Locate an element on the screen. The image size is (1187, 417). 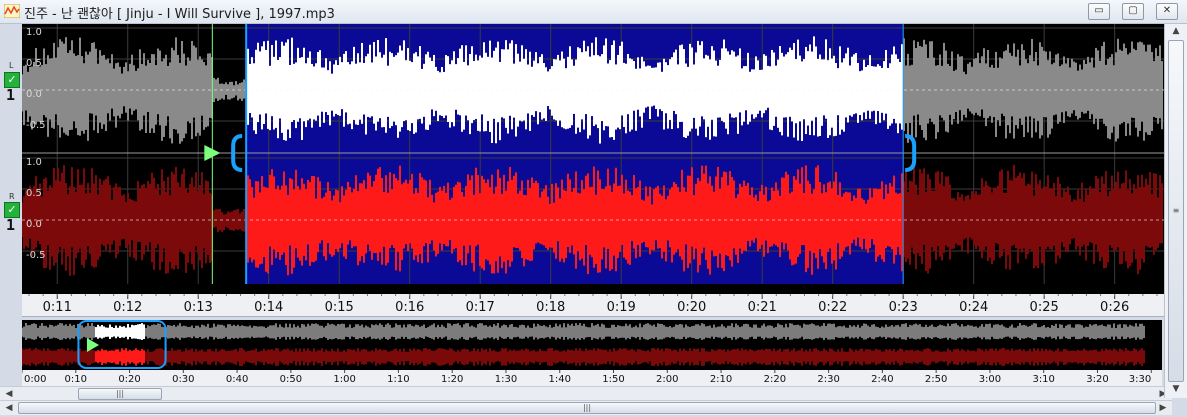
ruler-divider is located at coordinates (593, 290).